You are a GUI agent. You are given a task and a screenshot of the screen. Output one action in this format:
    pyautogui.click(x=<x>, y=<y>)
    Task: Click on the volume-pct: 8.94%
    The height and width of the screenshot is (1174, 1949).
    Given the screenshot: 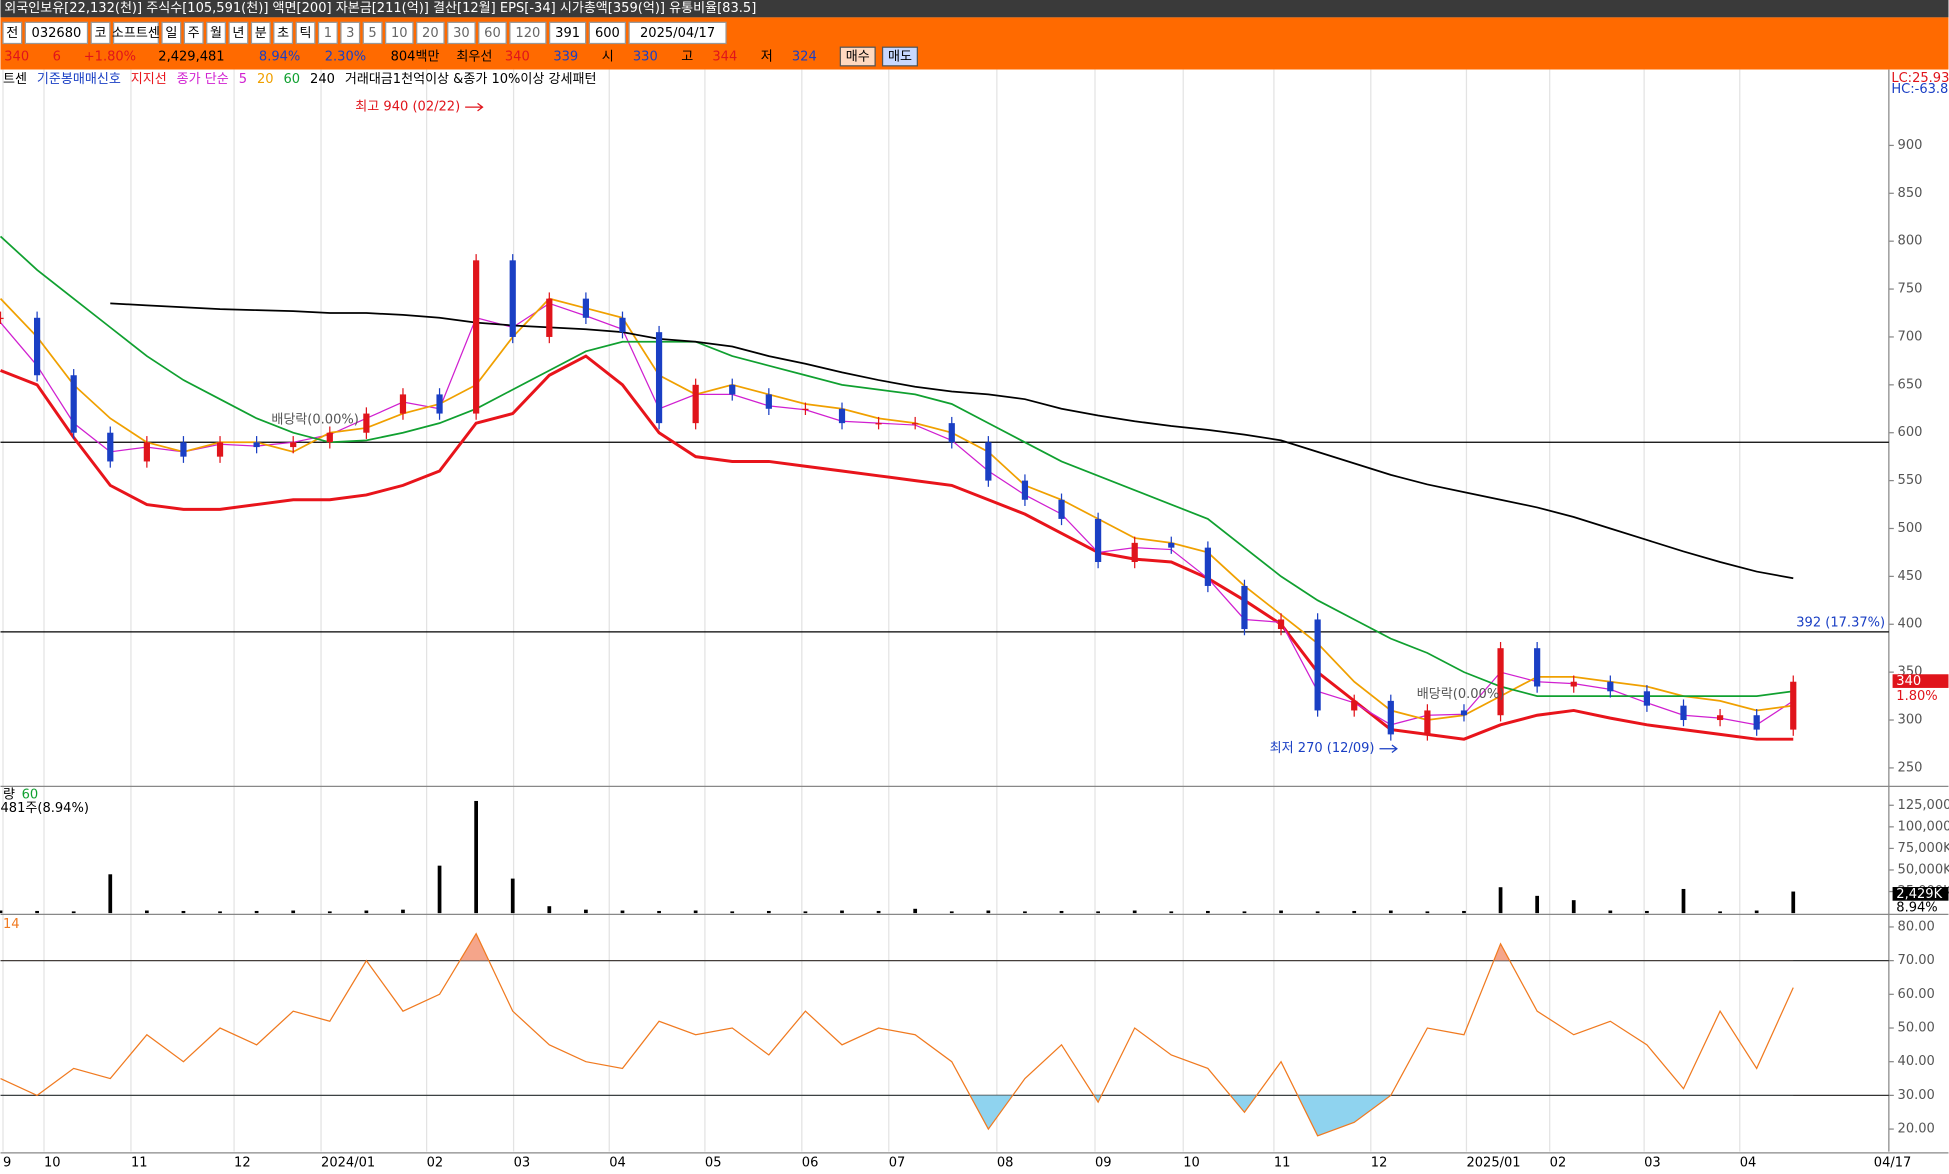 What is the action you would take?
    pyautogui.click(x=1916, y=908)
    